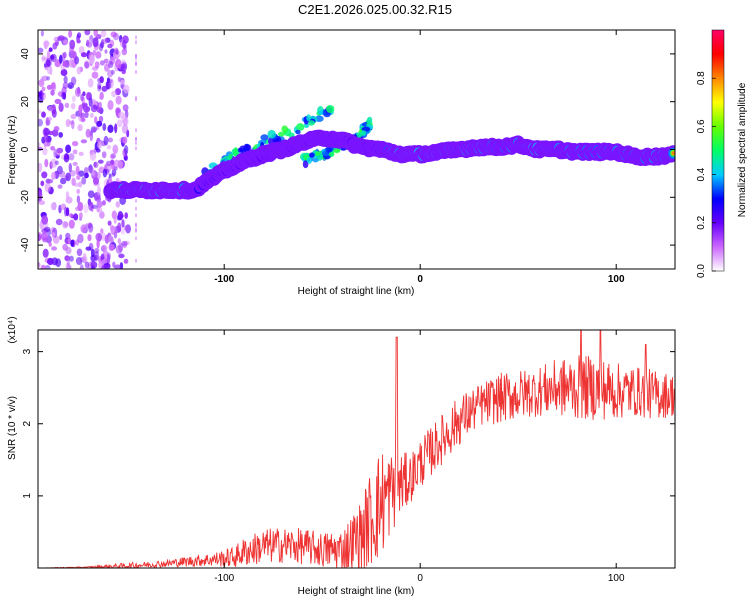  I want to click on y-tick-label: 0, so click(25, 149).